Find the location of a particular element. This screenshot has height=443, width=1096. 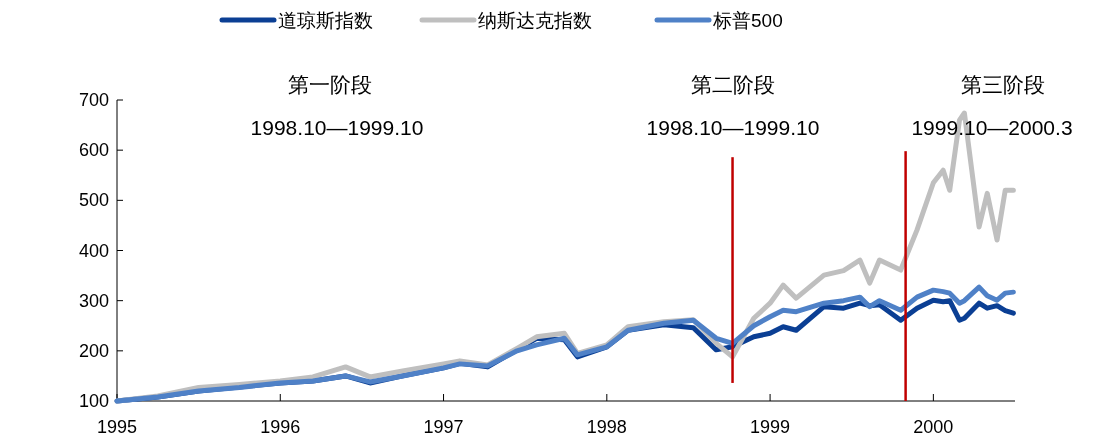

y-tick-label: 500 is located at coordinates (93, 200).